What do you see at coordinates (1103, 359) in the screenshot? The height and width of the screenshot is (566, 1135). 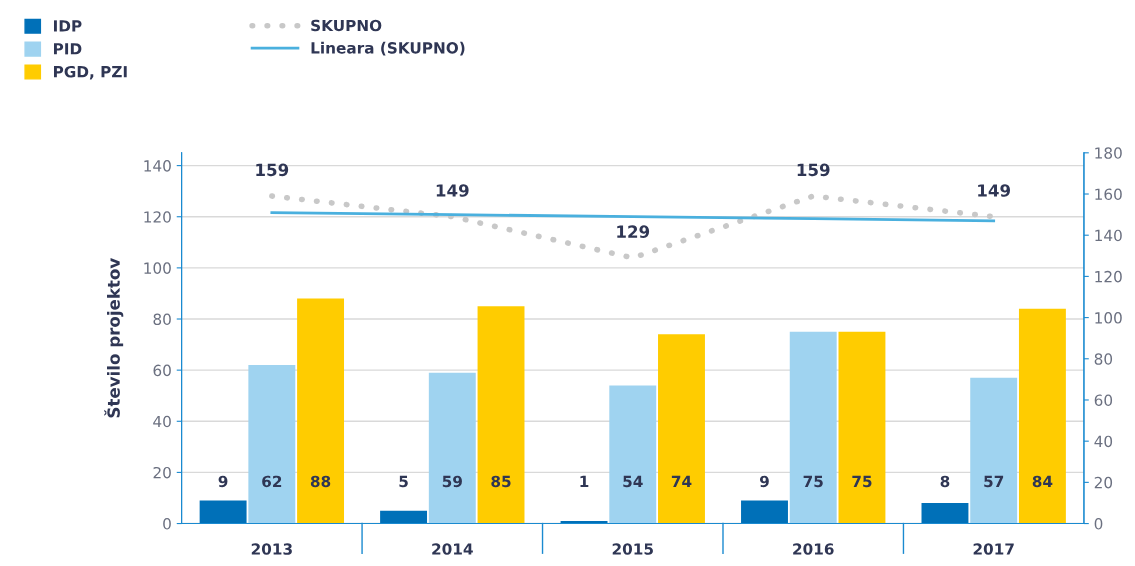 I see `y2-tick-label: 80` at bounding box center [1103, 359].